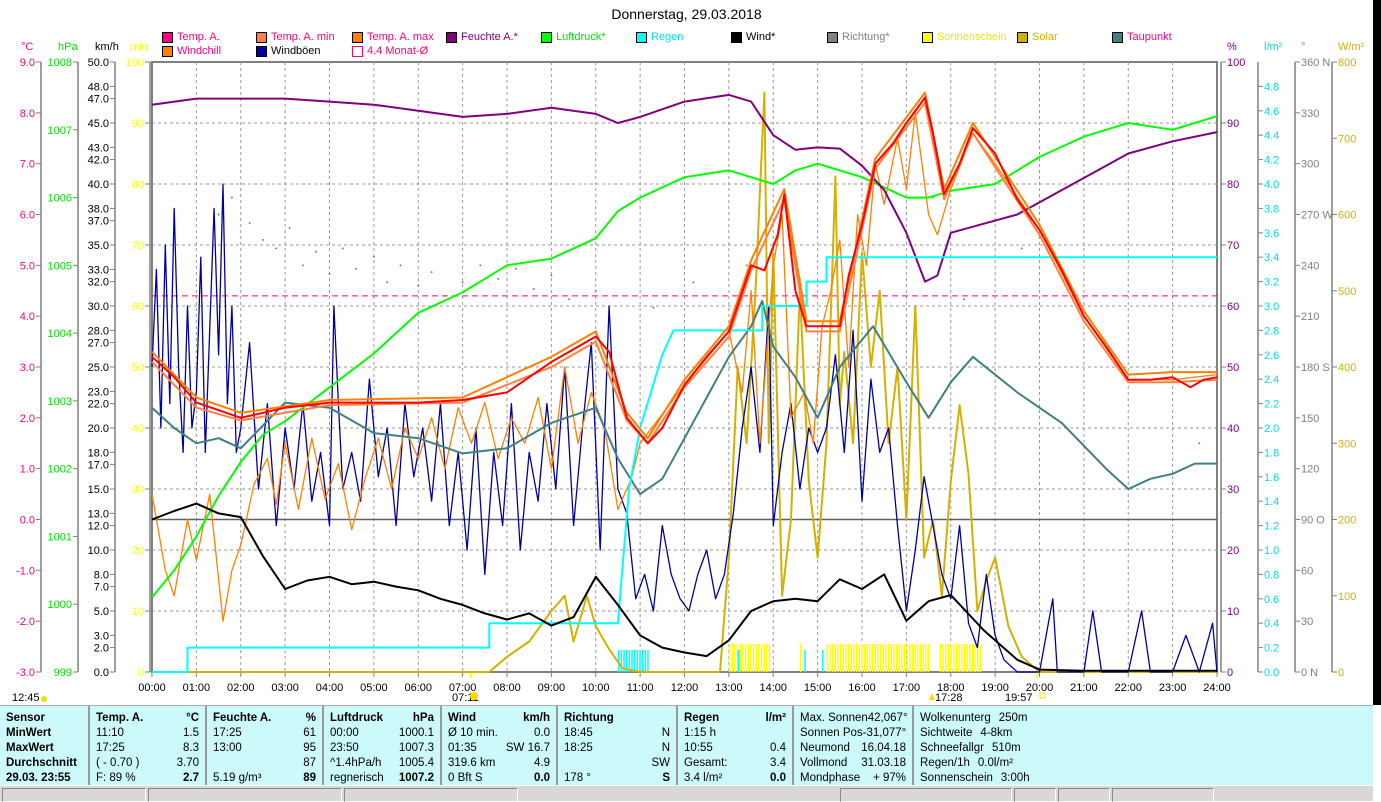  What do you see at coordinates (773, 688) in the screenshot?
I see `x-tick-label: 14:00` at bounding box center [773, 688].